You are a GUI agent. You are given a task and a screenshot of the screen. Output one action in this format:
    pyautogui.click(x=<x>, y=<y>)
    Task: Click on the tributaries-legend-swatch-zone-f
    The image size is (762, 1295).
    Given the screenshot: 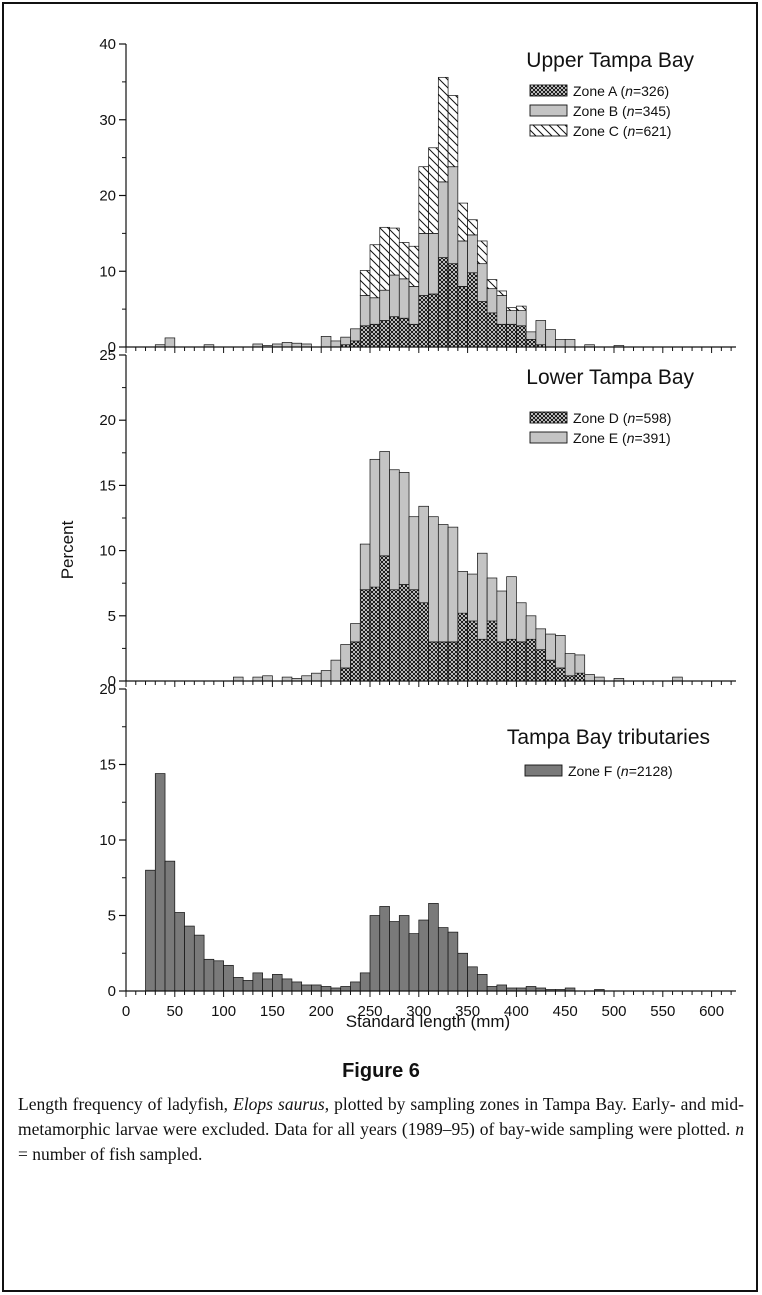 What is the action you would take?
    pyautogui.click(x=543, y=770)
    